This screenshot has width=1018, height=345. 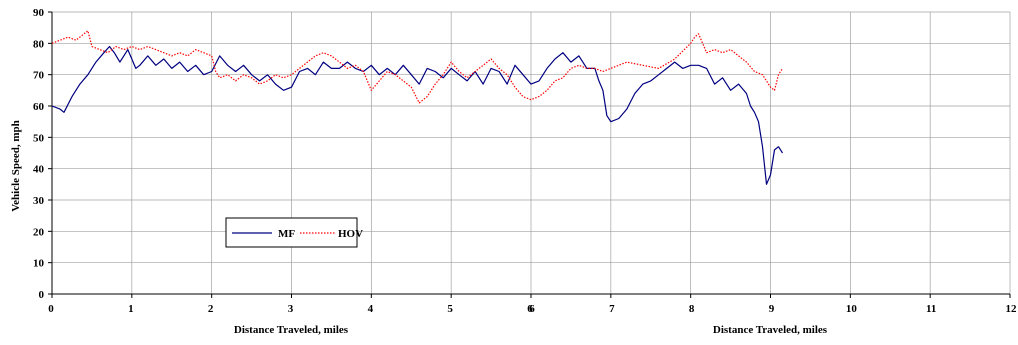 I want to click on x-tick-label: 0, so click(x=51, y=309).